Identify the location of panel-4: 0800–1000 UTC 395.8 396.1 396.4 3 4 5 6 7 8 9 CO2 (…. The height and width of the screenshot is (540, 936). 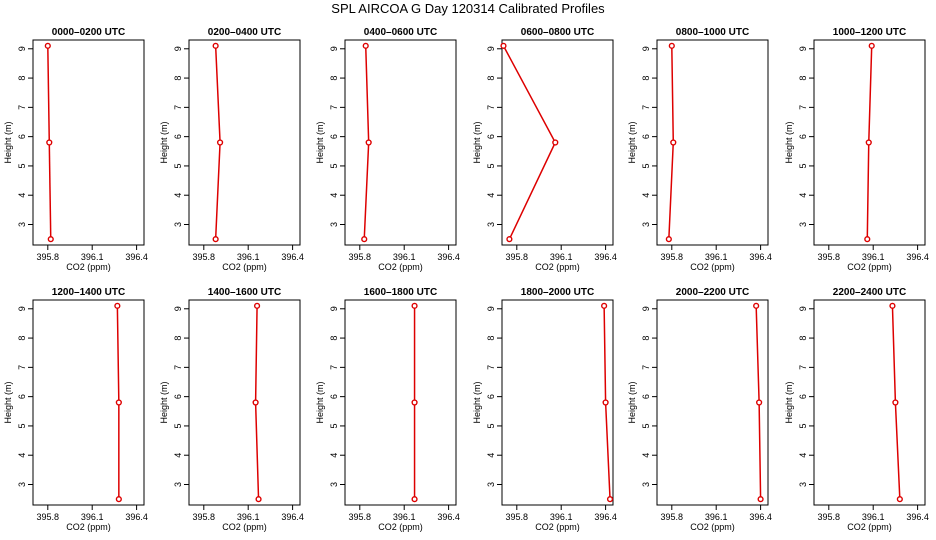
(699, 149).